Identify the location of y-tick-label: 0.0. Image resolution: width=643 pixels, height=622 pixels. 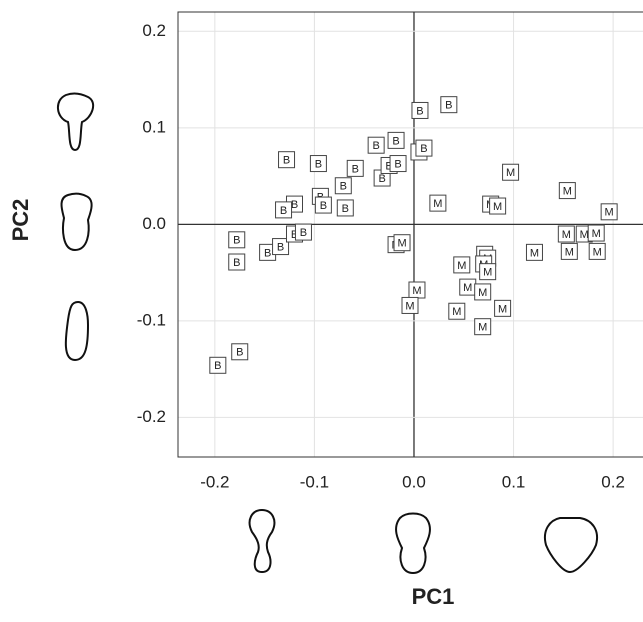
(154, 223).